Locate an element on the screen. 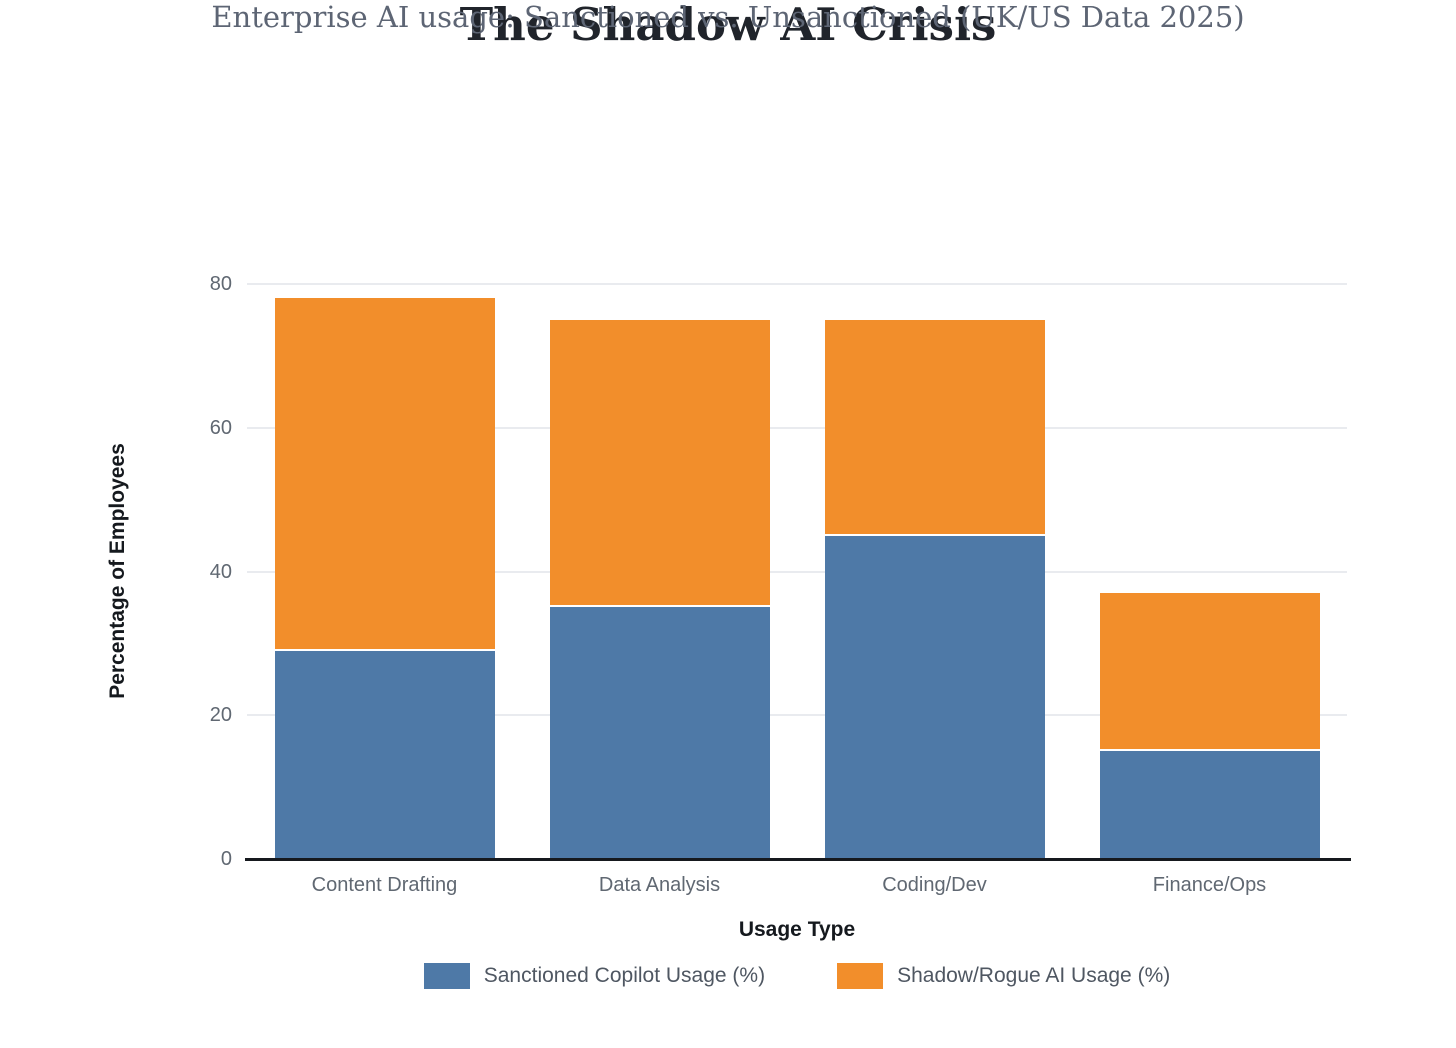  legend-item: Shadow/Rogue AI Usage (%) is located at coordinates (1003, 976).